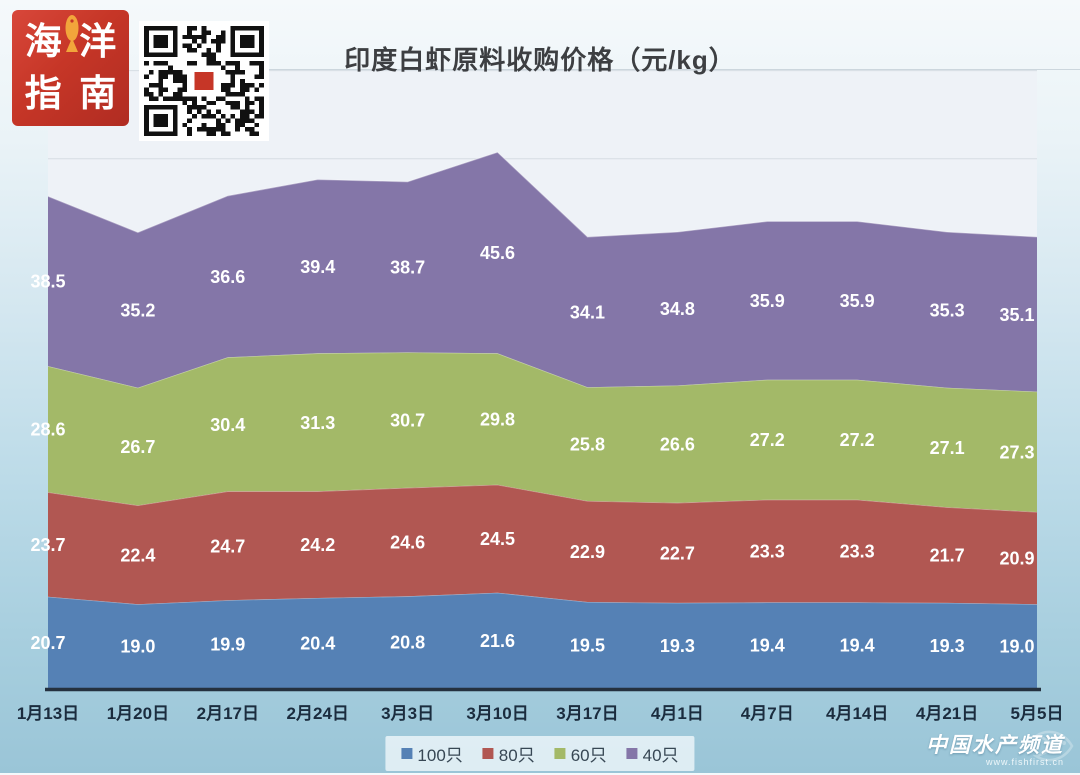 The width and height of the screenshot is (1080, 775). Describe the element at coordinates (440, 755) in the screenshot. I see `legend-label: 100只` at that location.